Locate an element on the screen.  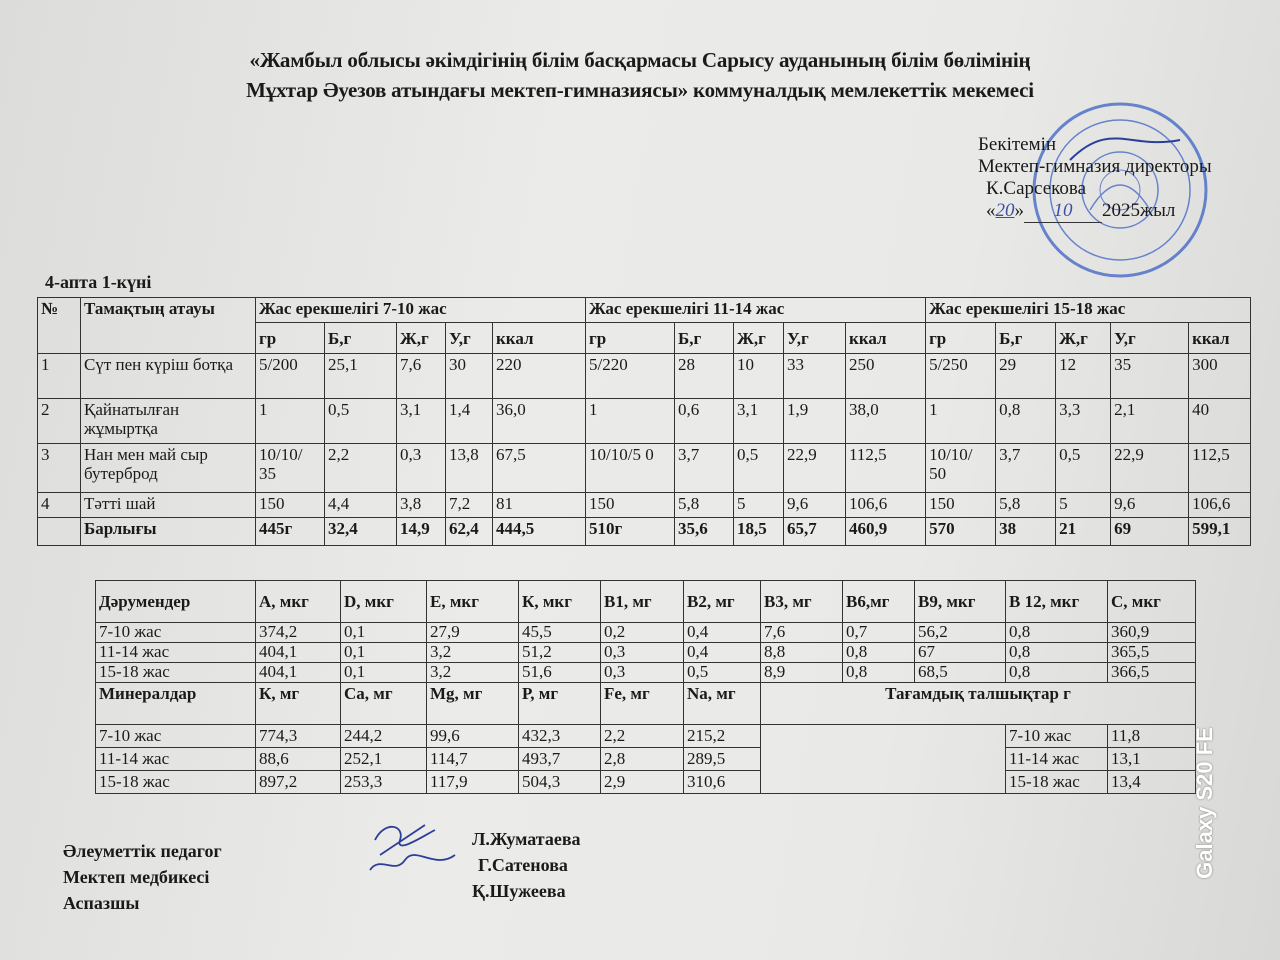
table-cell: 56,2 is located at coordinates (960, 632).